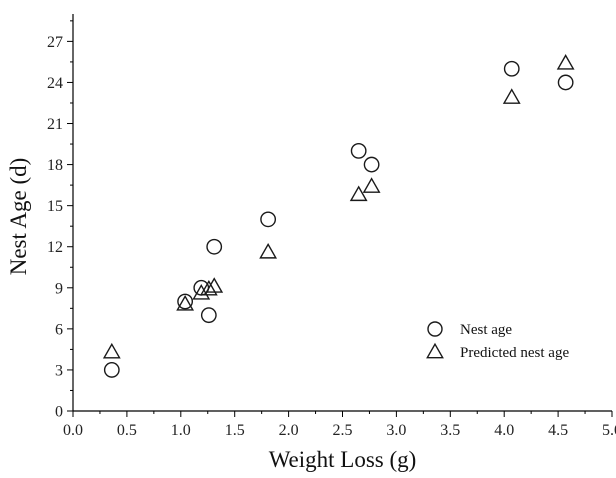 The image size is (616, 478). I want to click on x-tick-label: 5.0, so click(609, 430).